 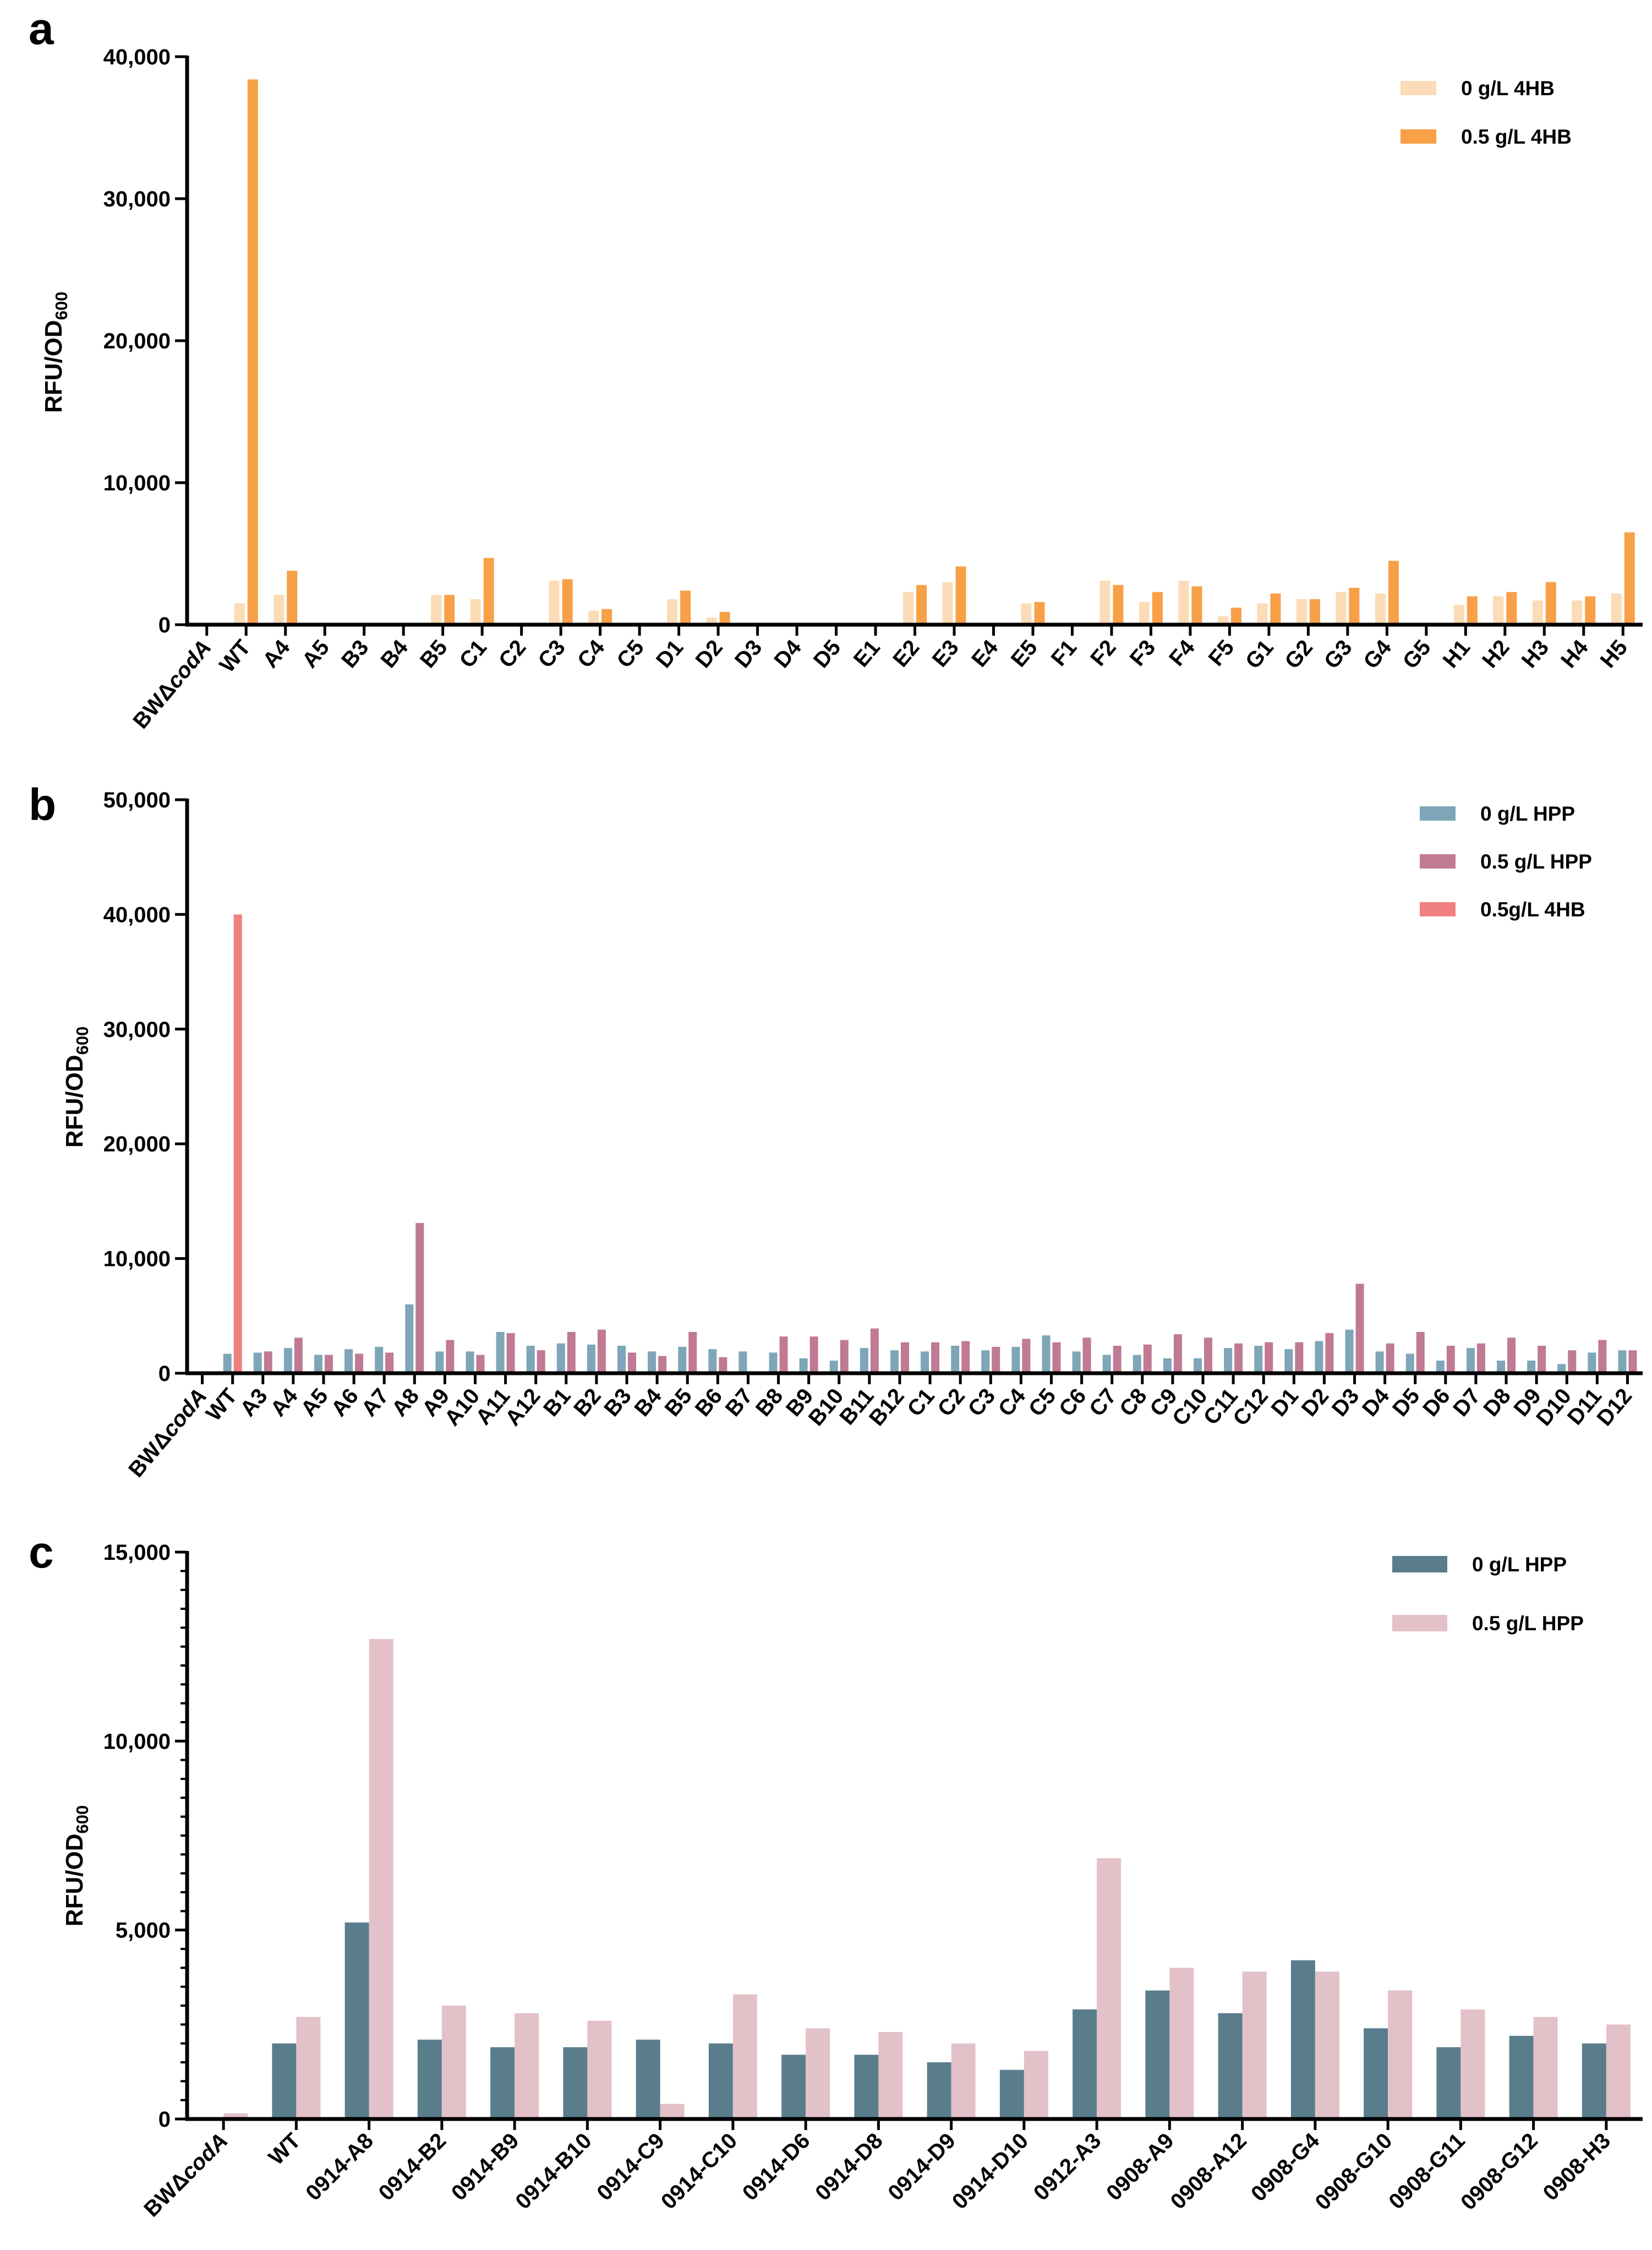 What do you see at coordinates (1299, 655) in the screenshot?
I see `x-tick-label: G2` at bounding box center [1299, 655].